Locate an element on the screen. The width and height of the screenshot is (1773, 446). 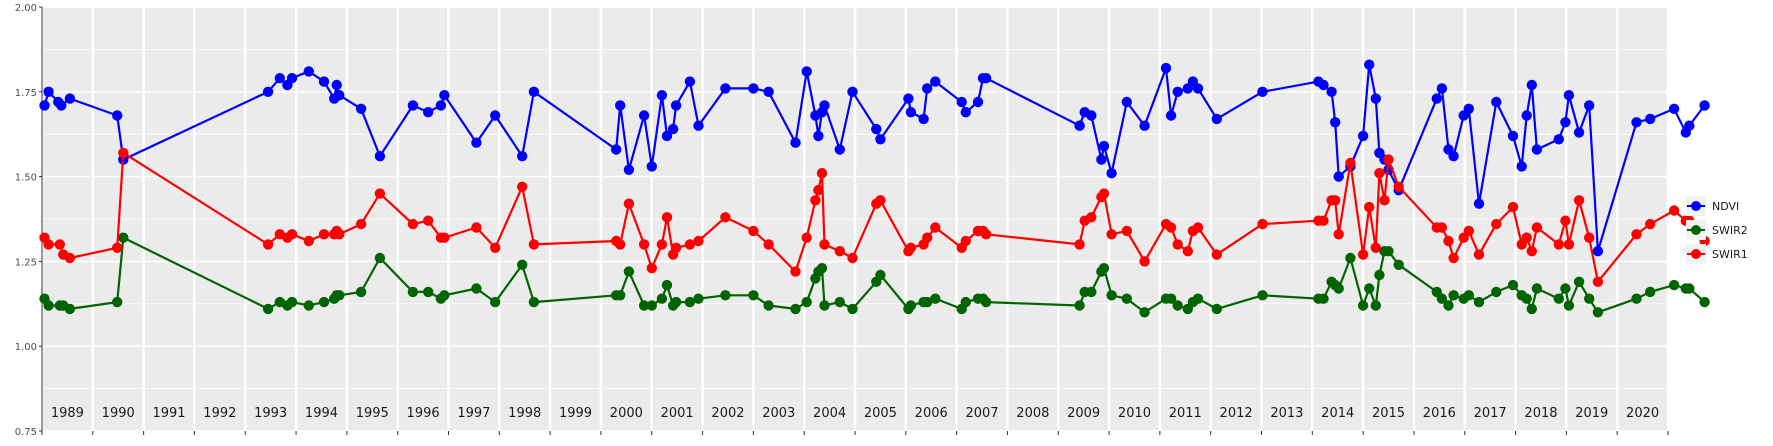
year-label: 2000 is located at coordinates (626, 413).